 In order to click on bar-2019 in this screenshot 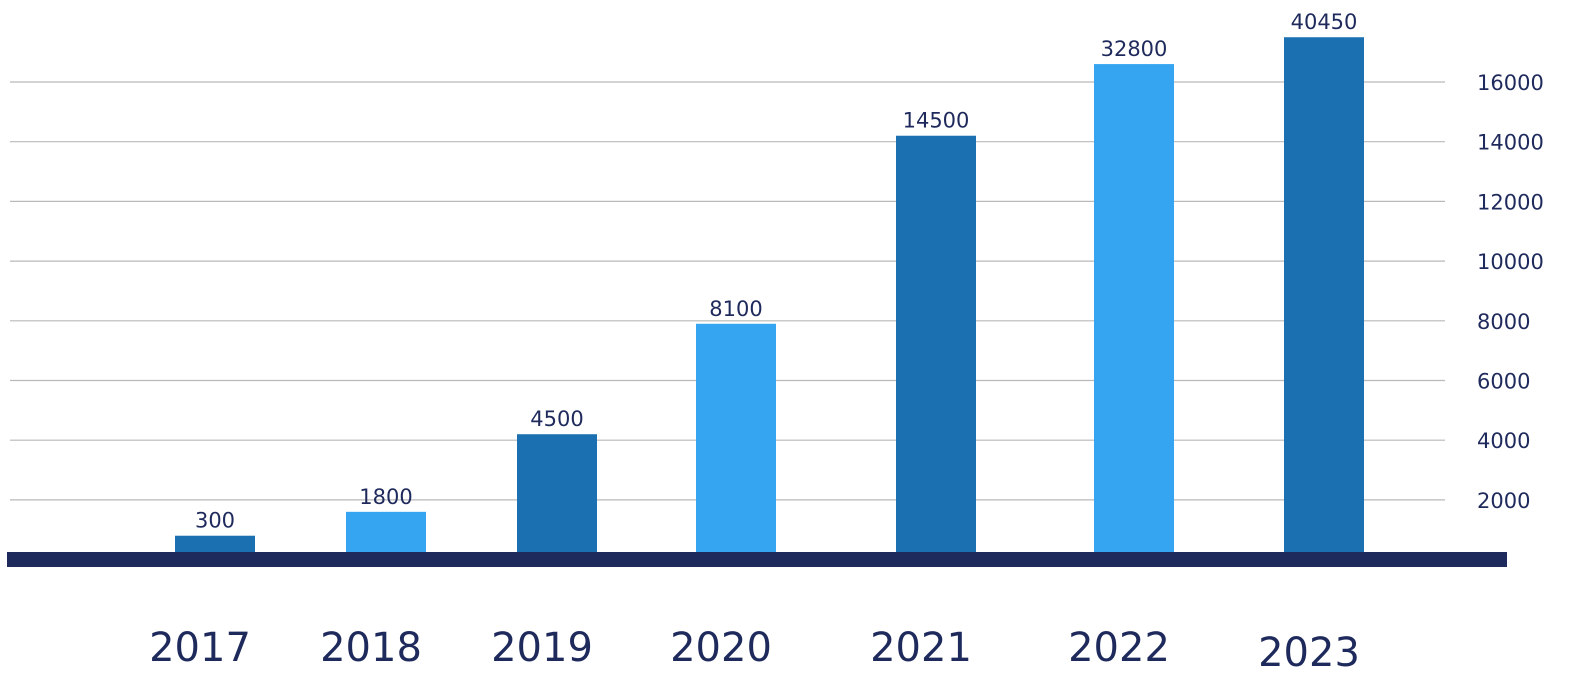, I will do `click(557, 493)`.